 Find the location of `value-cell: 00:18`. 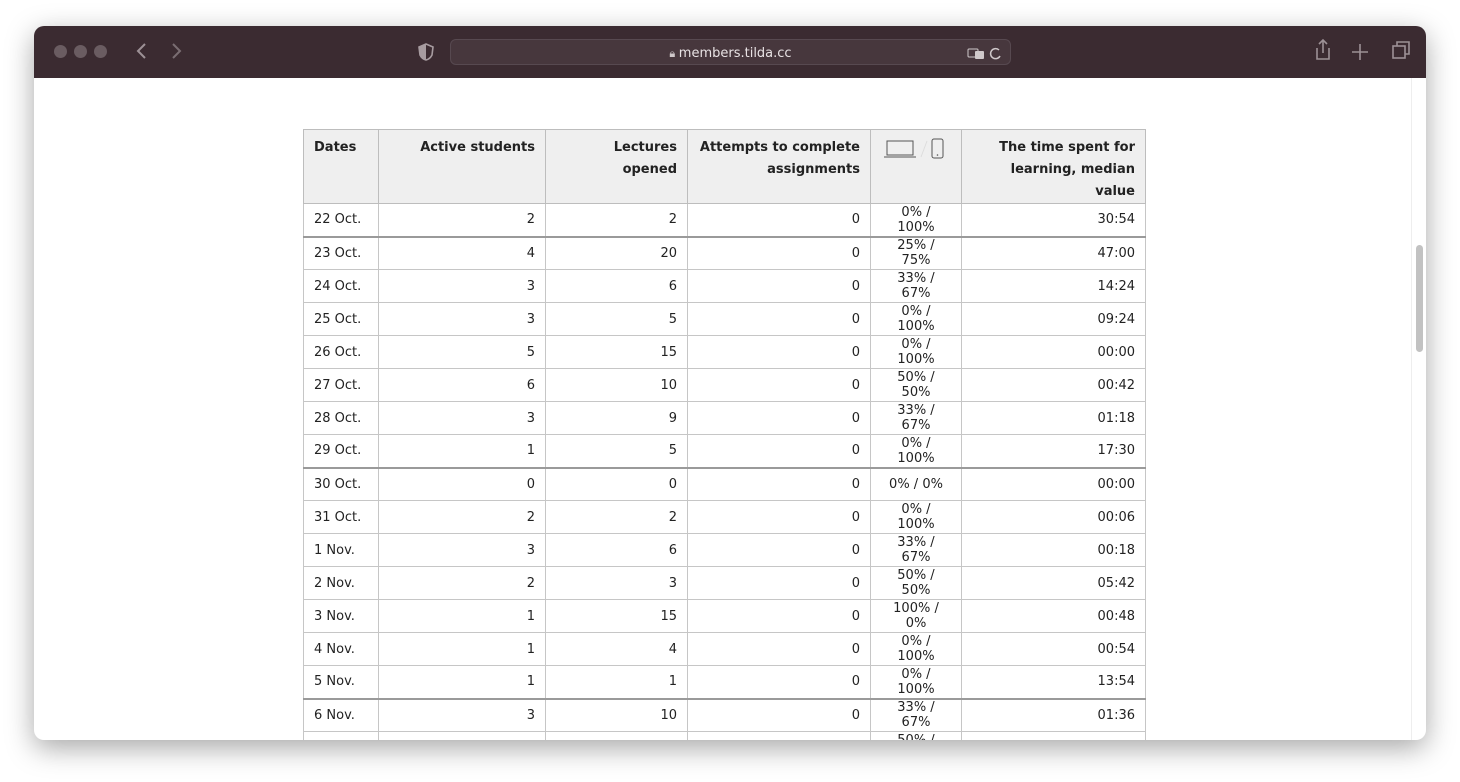

value-cell: 00:18 is located at coordinates (1053, 550).